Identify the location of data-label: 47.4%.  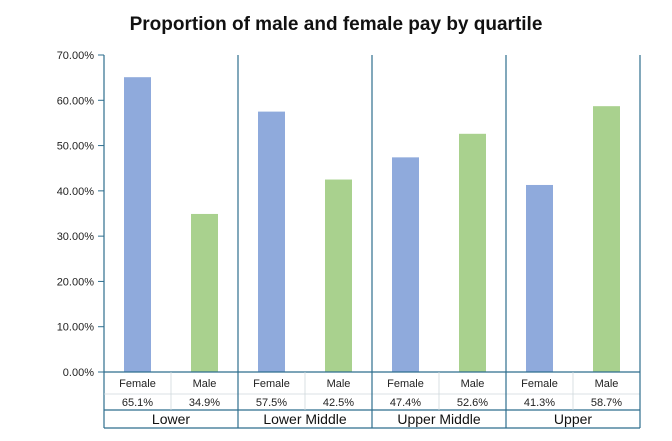
(405, 403).